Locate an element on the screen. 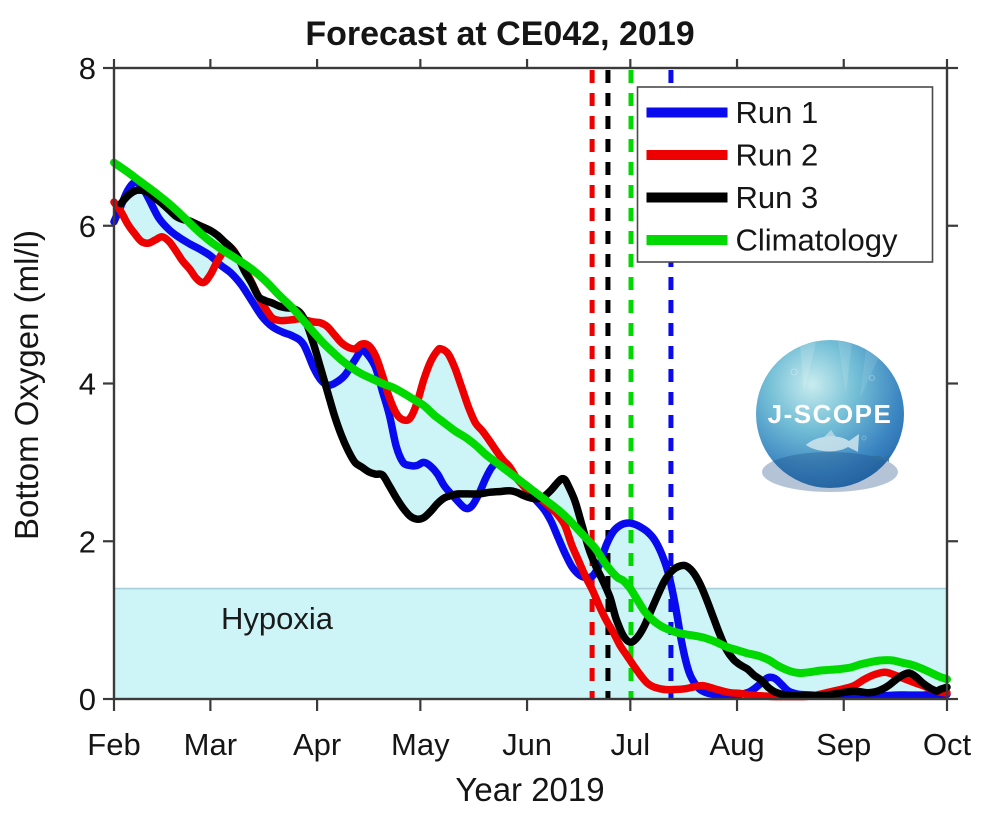 This screenshot has height=824, width=1000. y-tick-label: 4 is located at coordinates (87, 384).